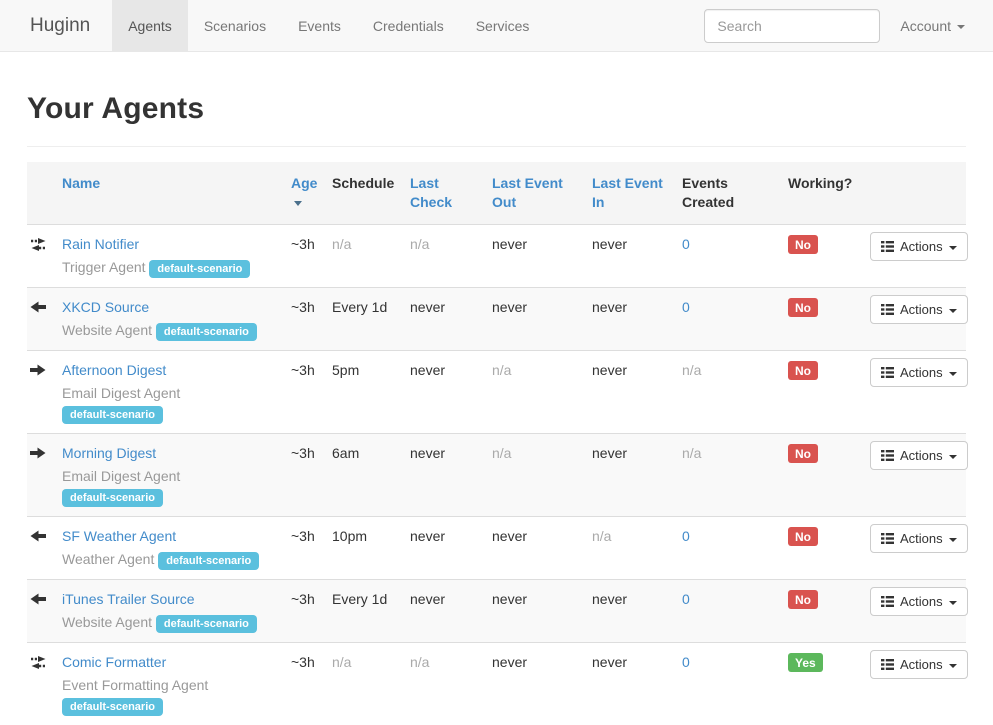 The height and width of the screenshot is (725, 993). Describe the element at coordinates (108, 559) in the screenshot. I see `agent-type-label: Weather Agent` at that location.